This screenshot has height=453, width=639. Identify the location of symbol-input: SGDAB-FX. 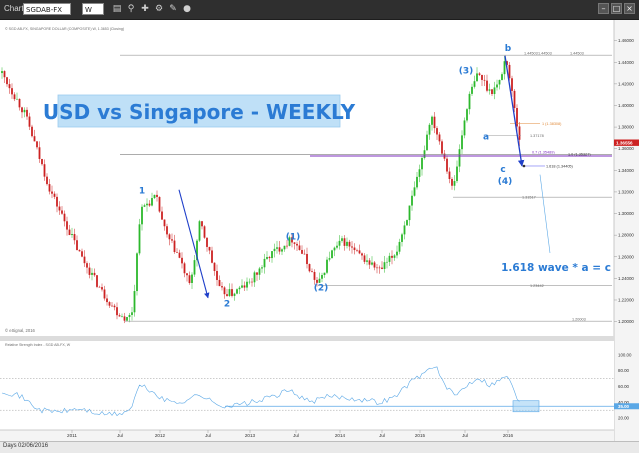
(47, 9).